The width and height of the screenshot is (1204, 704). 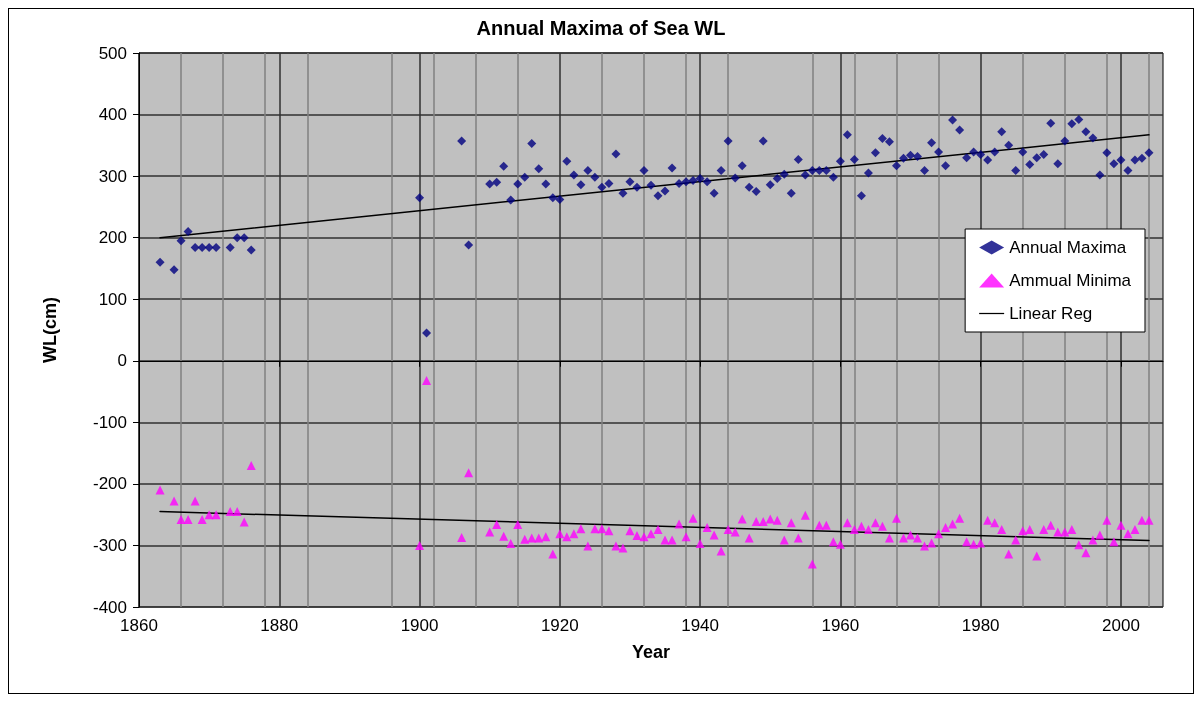 I want to click on chart-title: Annual Maxima of Sea WL, so click(x=601, y=28).